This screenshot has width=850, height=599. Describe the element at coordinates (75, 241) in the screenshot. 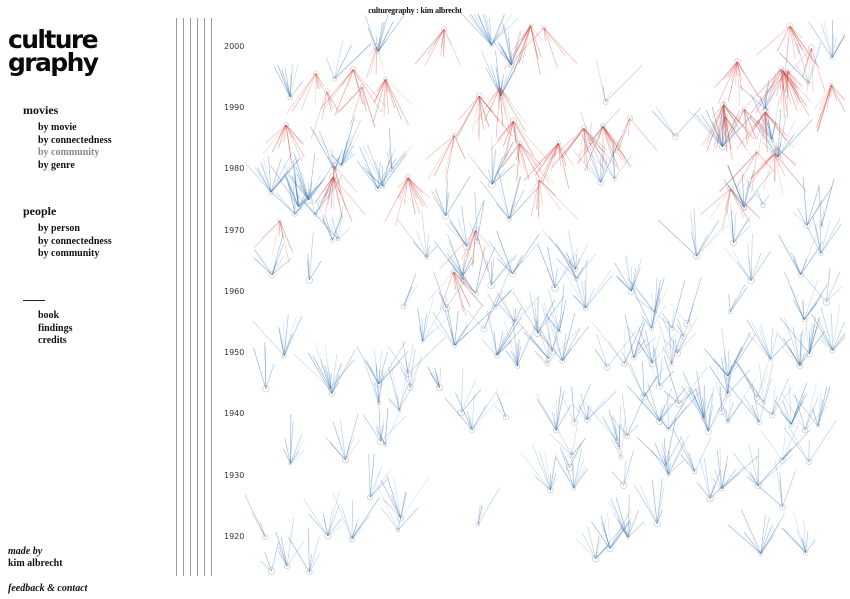

I see `menu-people-by-connectedness: by connectedness` at that location.